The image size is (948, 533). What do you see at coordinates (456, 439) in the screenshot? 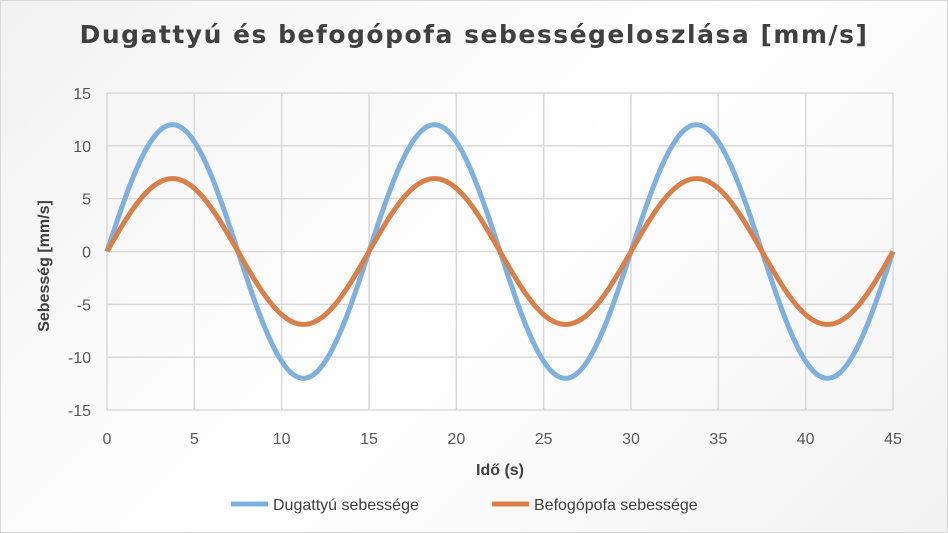
I see `x-tick-label: 20` at bounding box center [456, 439].